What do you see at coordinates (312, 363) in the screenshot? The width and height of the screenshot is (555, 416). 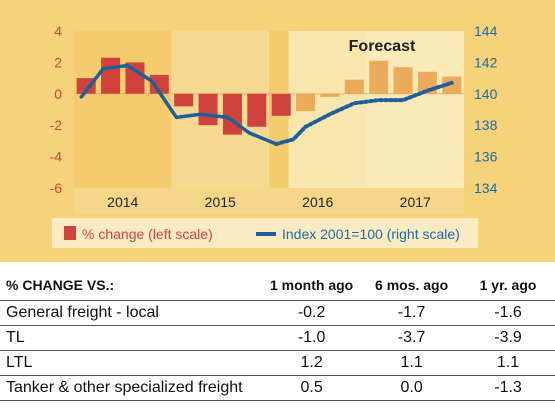 I see `row-value-1-month: 1.2` at bounding box center [312, 363].